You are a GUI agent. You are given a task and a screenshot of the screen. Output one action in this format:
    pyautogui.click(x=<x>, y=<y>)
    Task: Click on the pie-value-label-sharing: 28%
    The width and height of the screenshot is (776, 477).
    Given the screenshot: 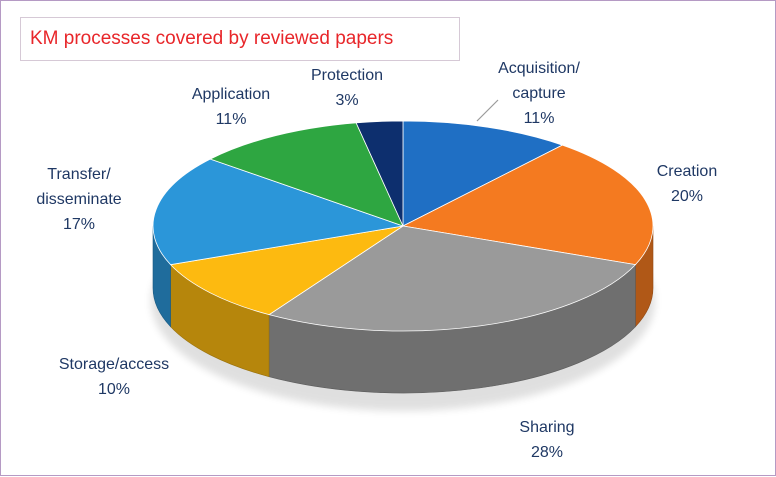 What is the action you would take?
    pyautogui.click(x=547, y=452)
    